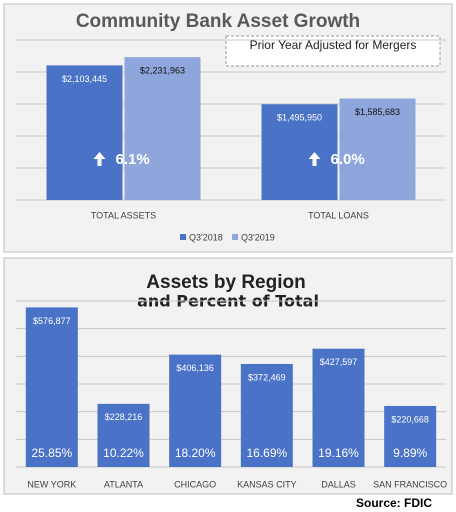  Describe the element at coordinates (133, 159) in the screenshot. I see `growth-label: 6.1%` at that location.